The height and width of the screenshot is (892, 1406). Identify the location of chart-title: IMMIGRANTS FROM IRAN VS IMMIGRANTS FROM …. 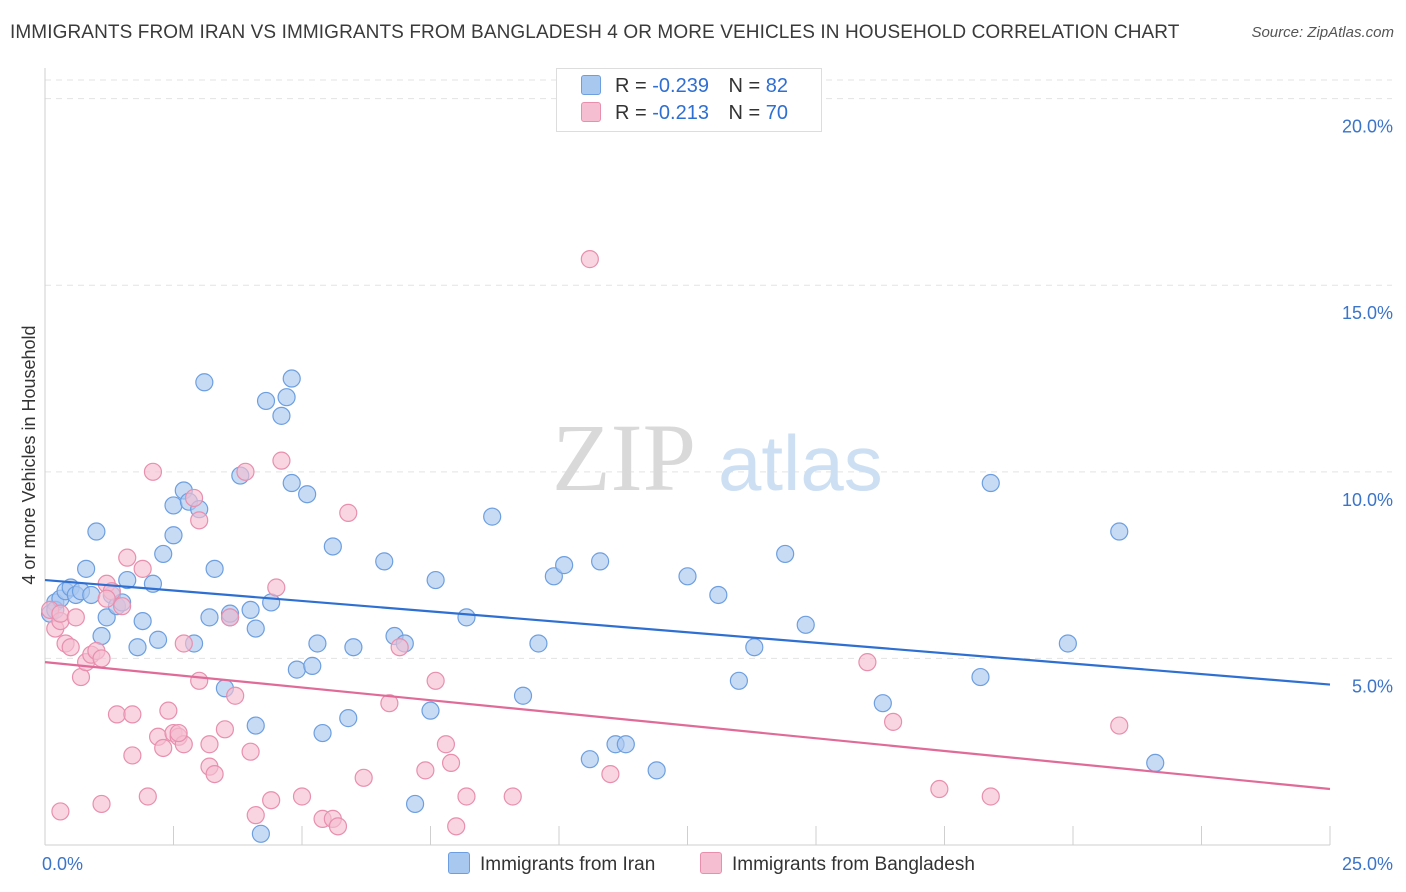
(595, 32).